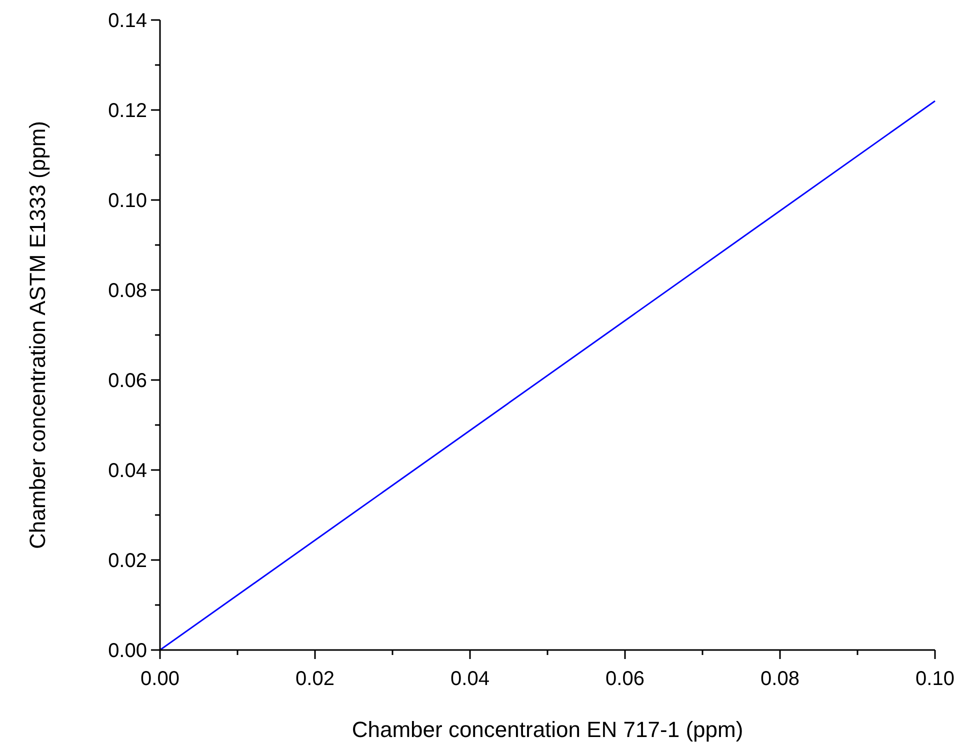  I want to click on y-axis-title: Chamber concentration ASTM E1333 (ppm), so click(37, 335).